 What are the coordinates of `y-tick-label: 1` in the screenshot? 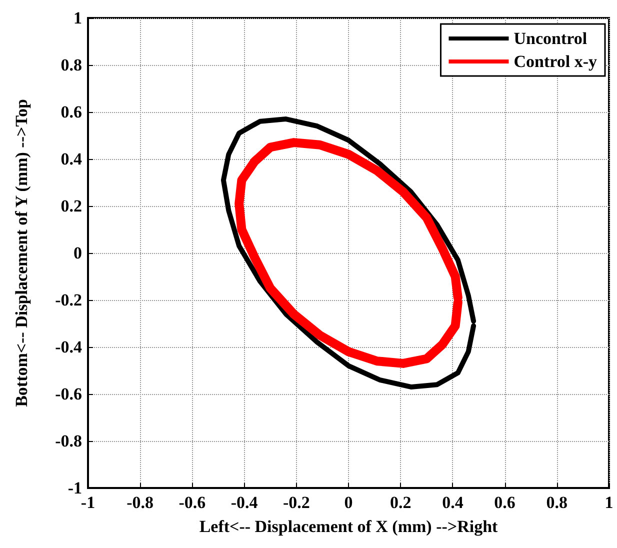 It's located at (78, 18).